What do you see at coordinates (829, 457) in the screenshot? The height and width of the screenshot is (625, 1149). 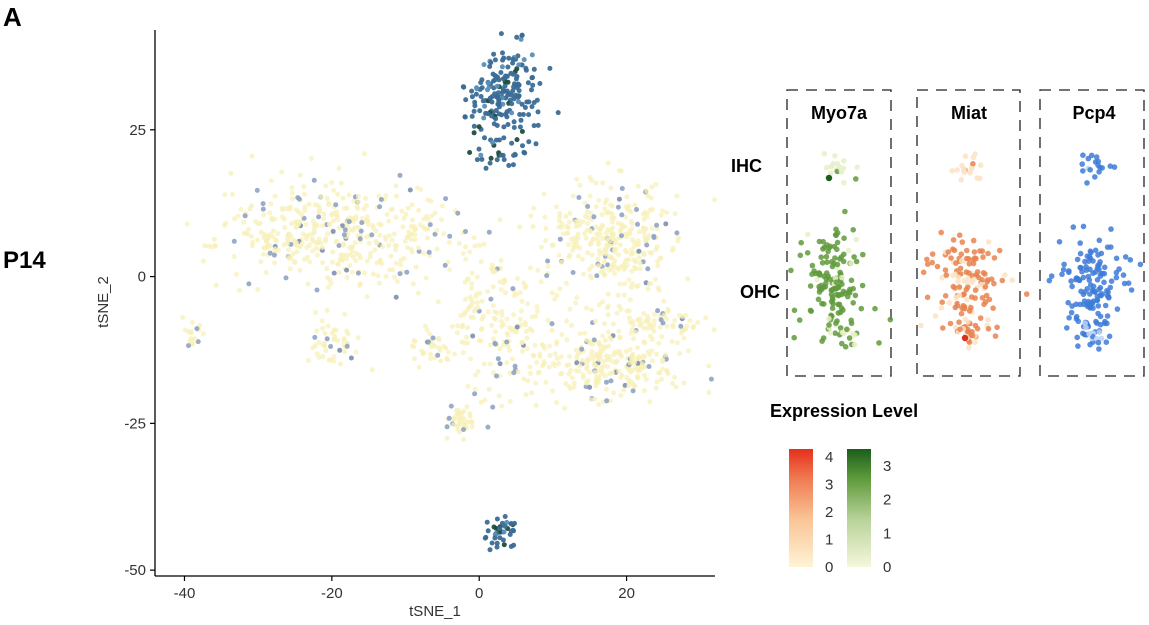 I see `colorbar-tick-label: 4` at bounding box center [829, 457].